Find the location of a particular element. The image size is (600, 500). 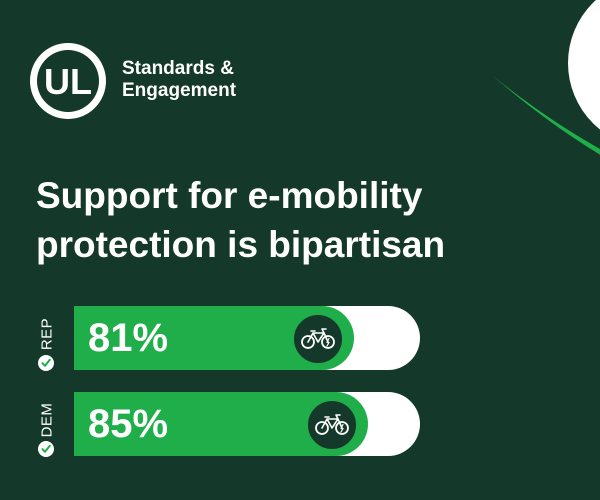

category-dem: DEM is located at coordinates (47, 424).